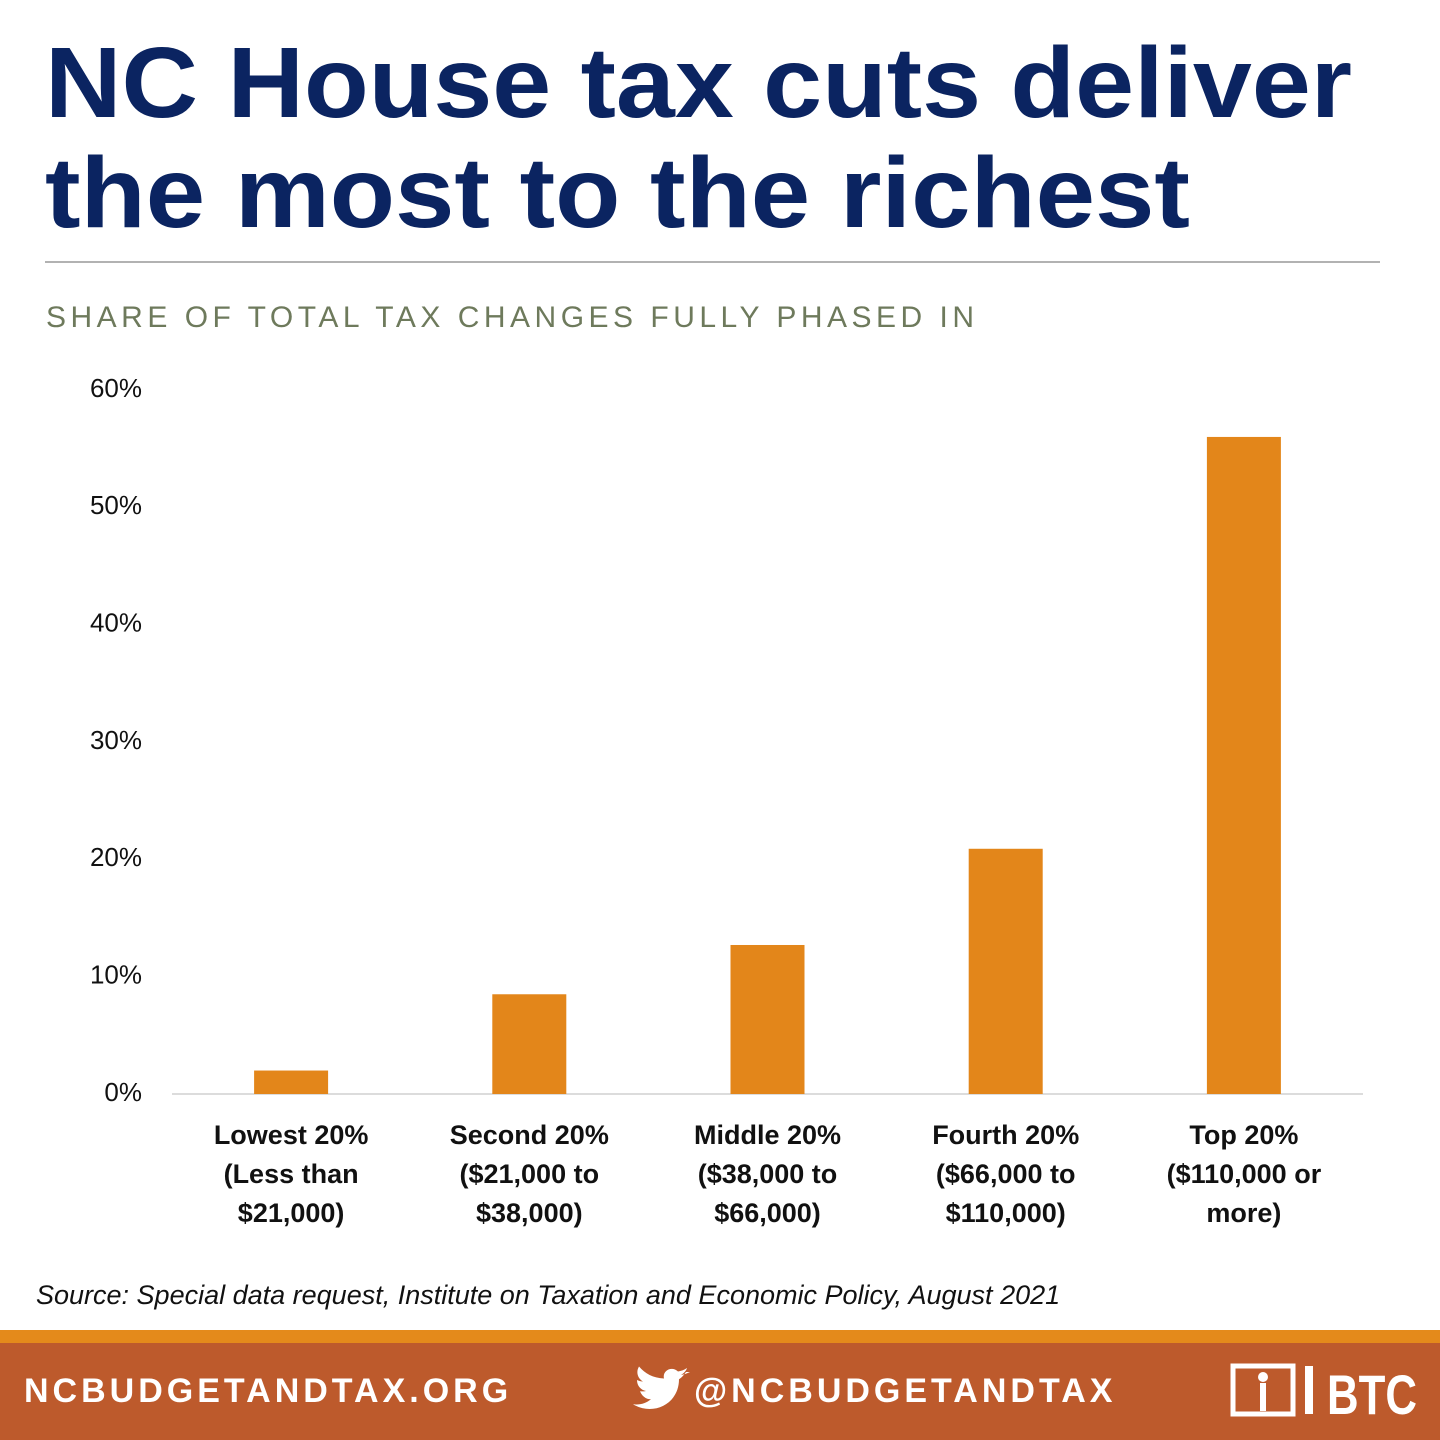  Describe the element at coordinates (1244, 1174) in the screenshot. I see `x-tick-label: ($110,000 or` at that location.